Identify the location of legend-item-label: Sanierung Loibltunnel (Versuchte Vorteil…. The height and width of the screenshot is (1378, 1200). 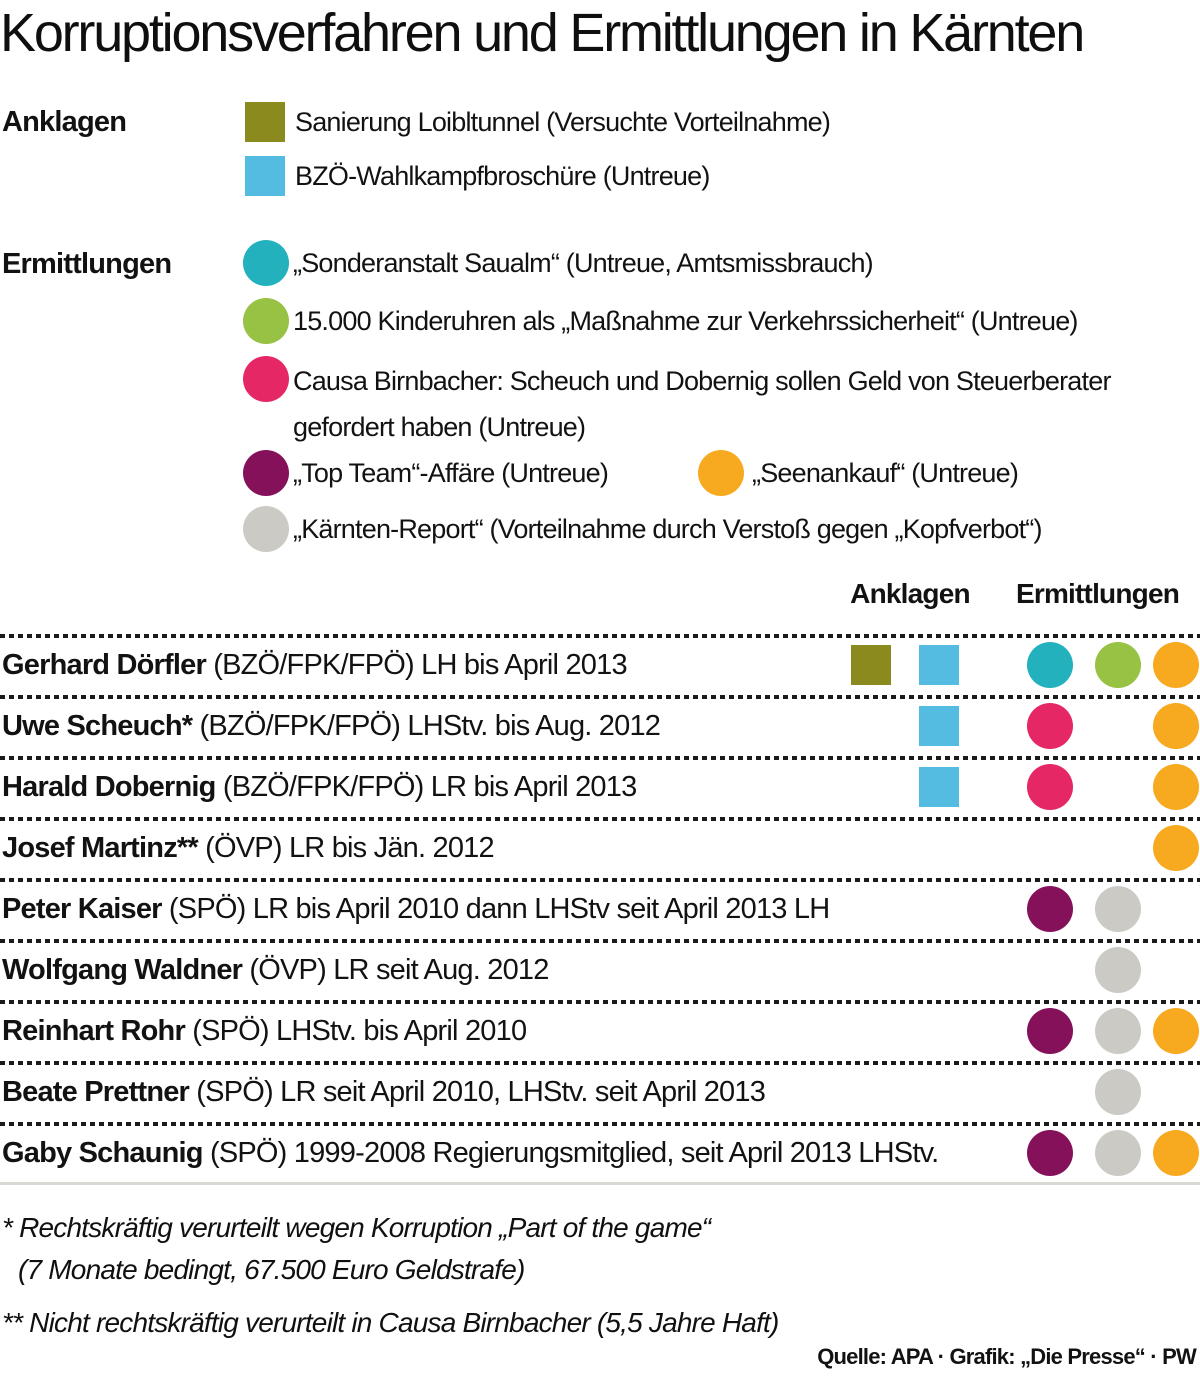
(563, 122).